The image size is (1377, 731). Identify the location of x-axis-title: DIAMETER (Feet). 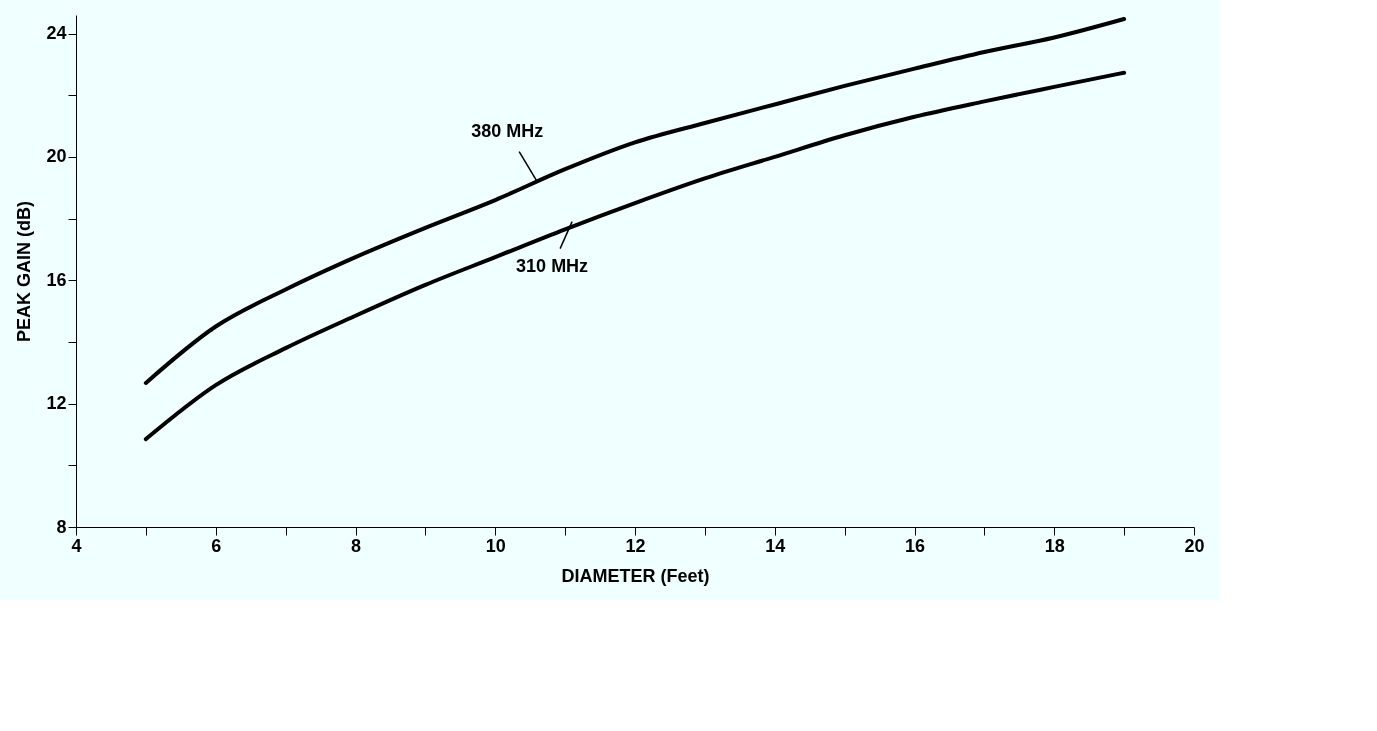
(635, 575).